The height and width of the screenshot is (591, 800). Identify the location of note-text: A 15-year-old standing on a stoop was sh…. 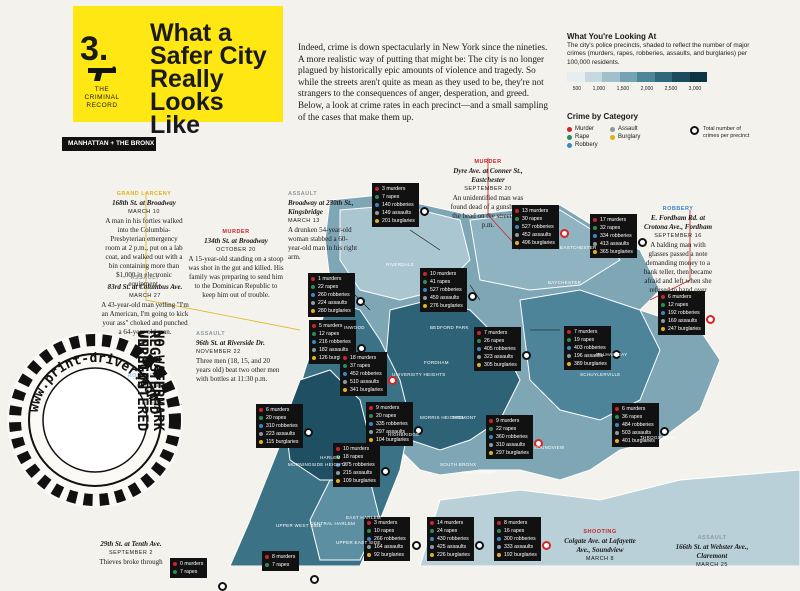
(236, 277).